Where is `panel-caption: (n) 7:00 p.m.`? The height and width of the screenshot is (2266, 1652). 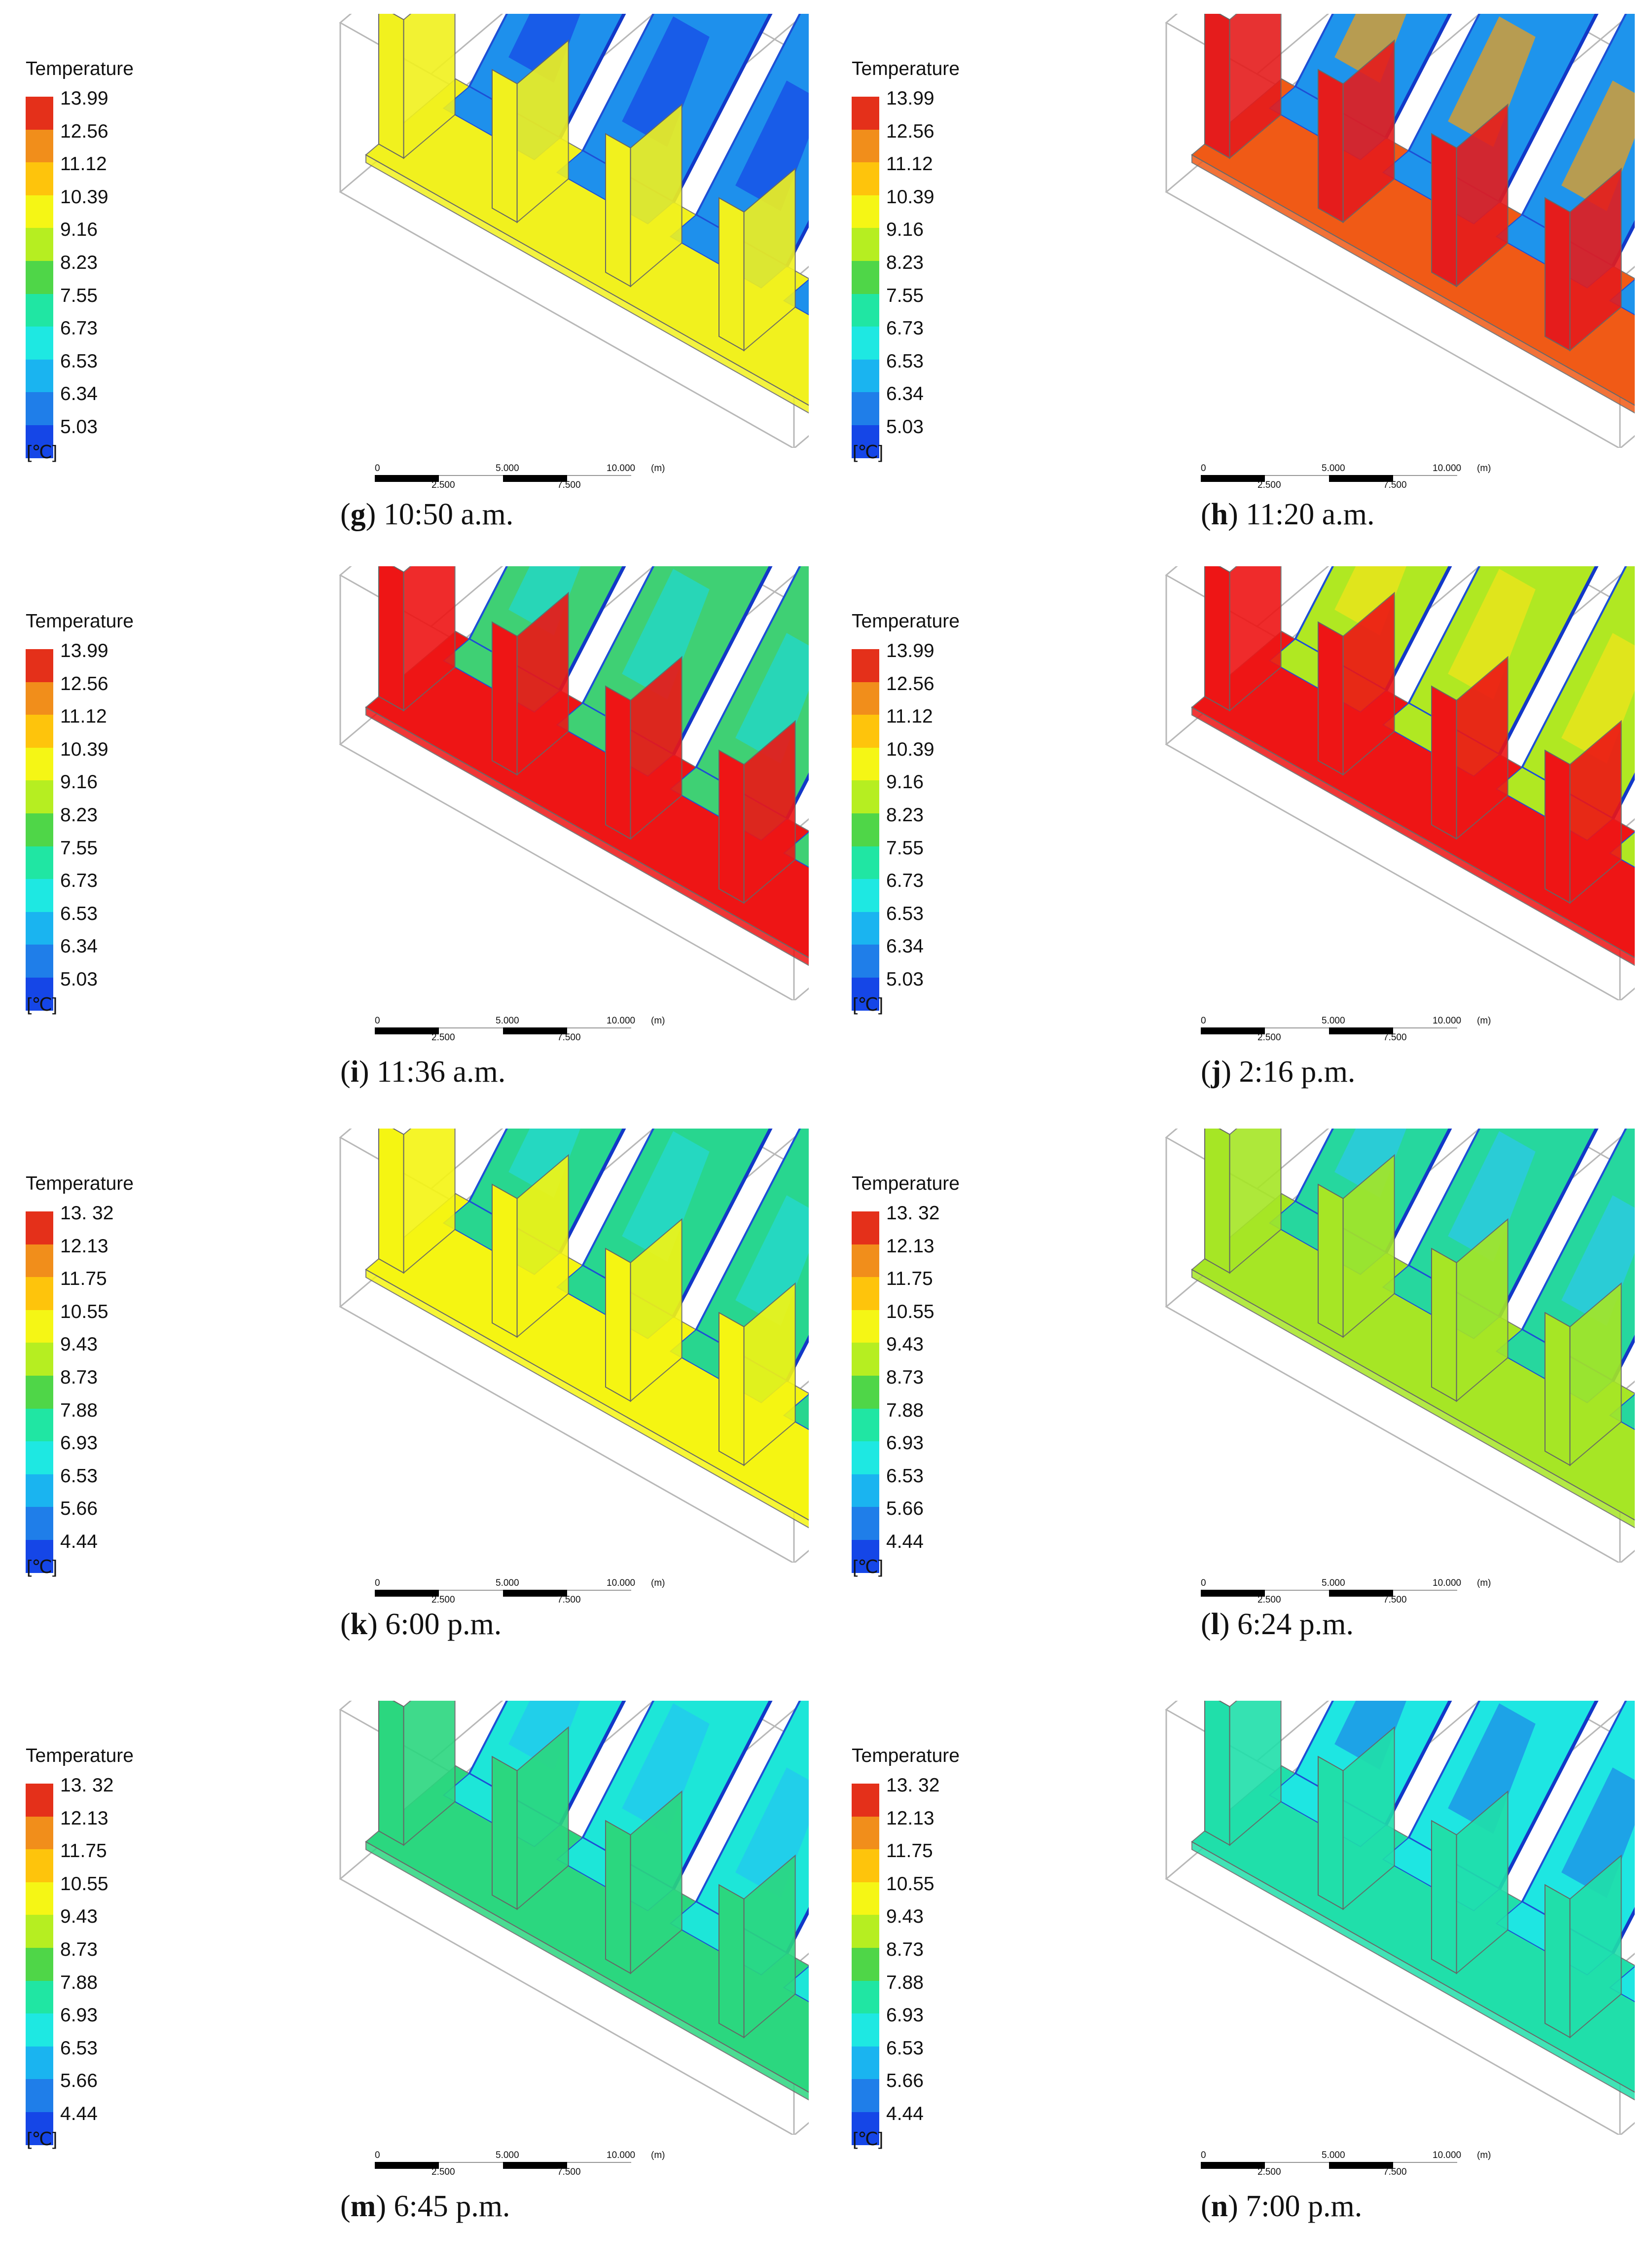 panel-caption: (n) 7:00 p.m. is located at coordinates (1282, 2206).